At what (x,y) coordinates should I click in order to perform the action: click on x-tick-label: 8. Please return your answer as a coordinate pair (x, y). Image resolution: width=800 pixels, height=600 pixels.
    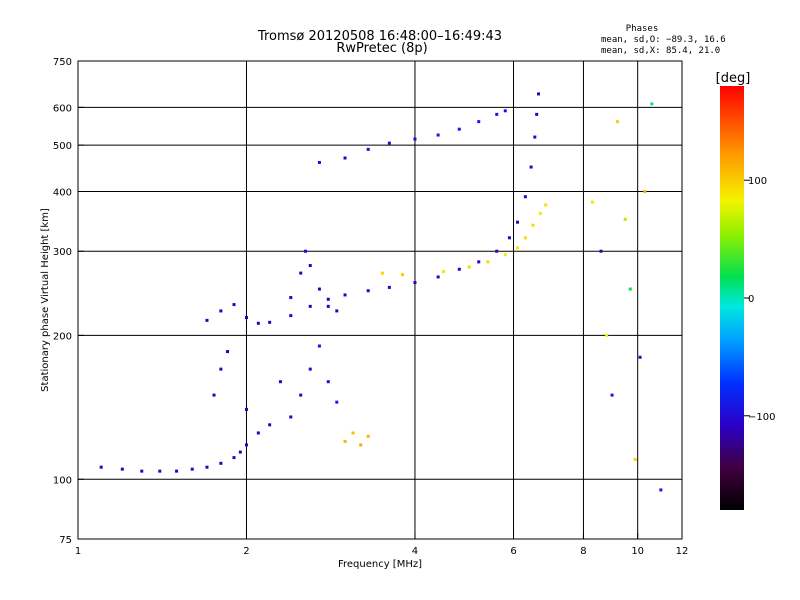
    Looking at the image, I should click on (583, 551).